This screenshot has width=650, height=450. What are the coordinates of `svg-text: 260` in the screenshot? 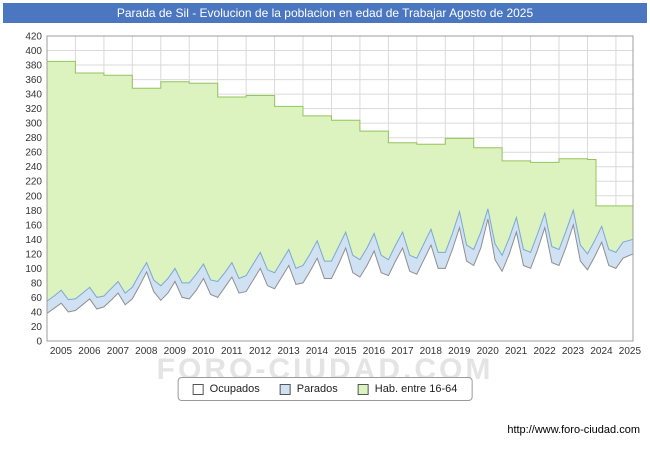 It's located at (33, 153).